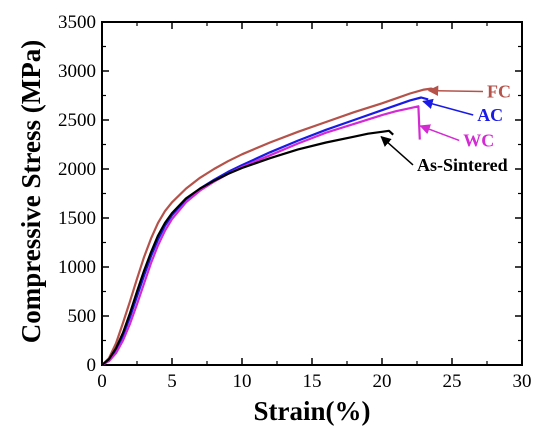 The height and width of the screenshot is (445, 550). What do you see at coordinates (102, 381) in the screenshot?
I see `x-tick-label: 0` at bounding box center [102, 381].